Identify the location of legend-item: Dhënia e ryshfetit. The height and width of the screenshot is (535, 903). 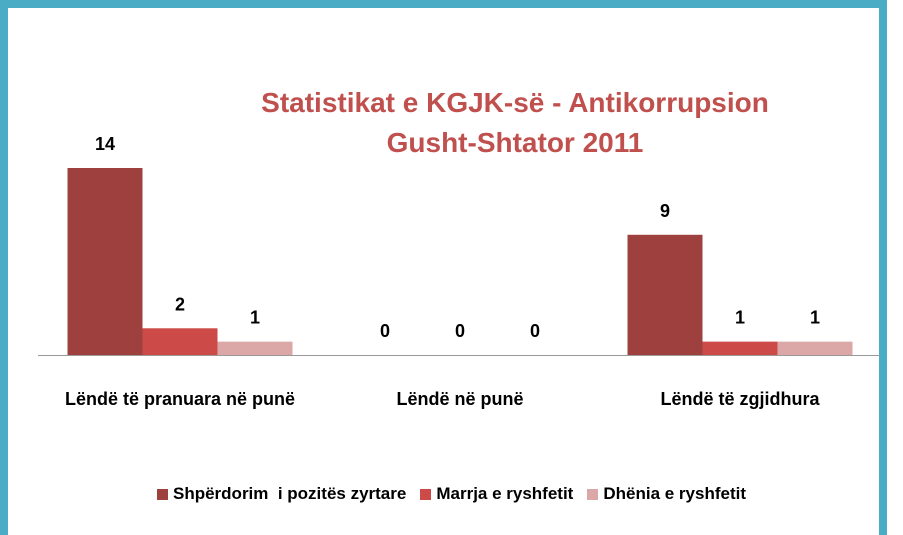
(666, 494).